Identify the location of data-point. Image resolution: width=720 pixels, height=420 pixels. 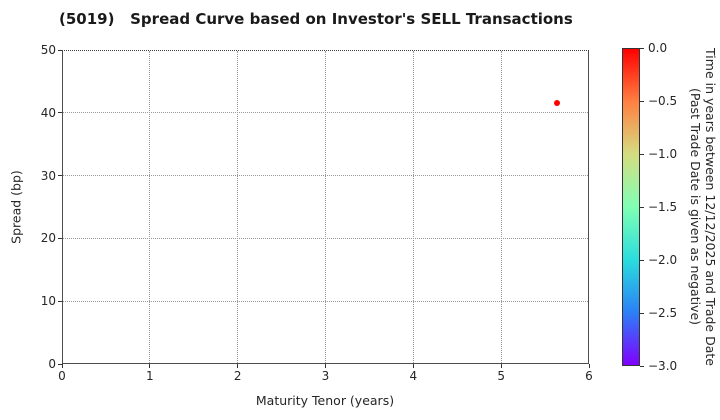
(556, 103).